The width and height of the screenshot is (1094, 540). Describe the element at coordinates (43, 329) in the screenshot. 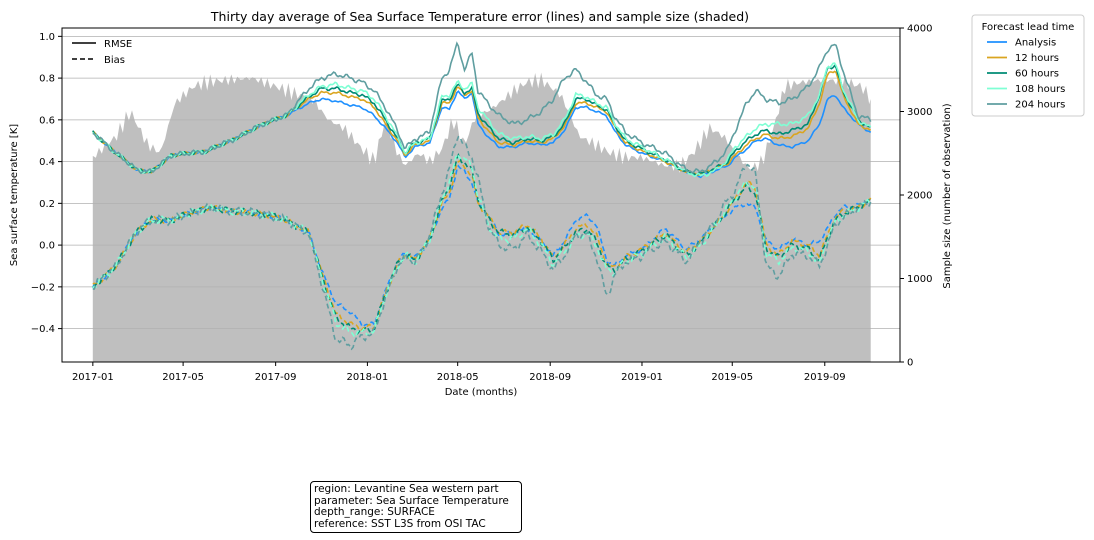

I see `y-tick-label: −0.4` at that location.